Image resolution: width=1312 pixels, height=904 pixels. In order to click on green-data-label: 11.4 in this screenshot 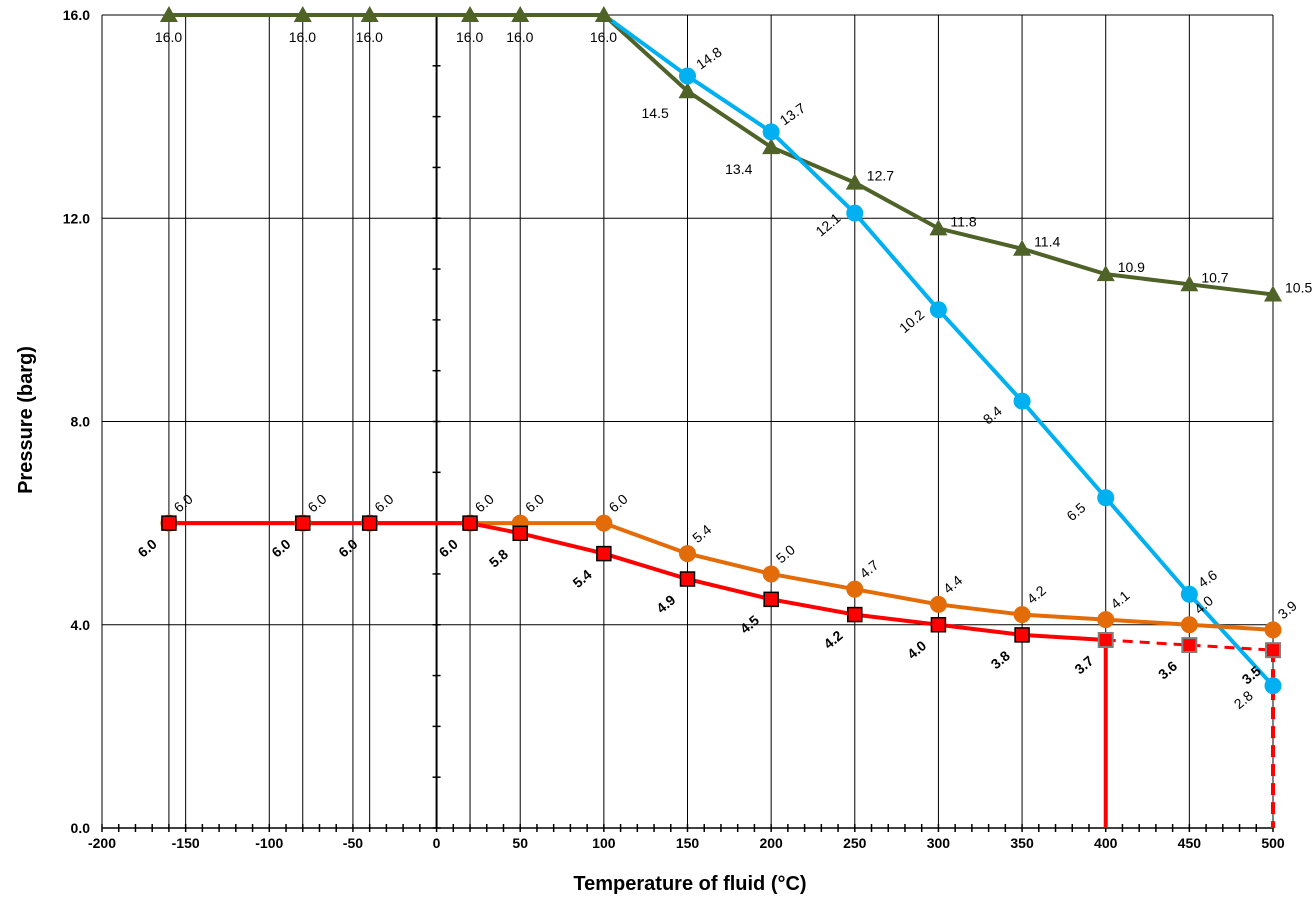, I will do `click(1047, 242)`.